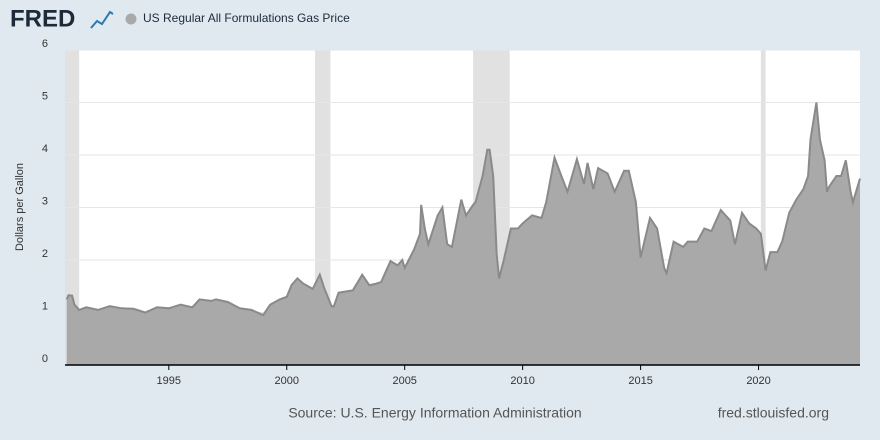  Describe the element at coordinates (45, 359) in the screenshot. I see `y-tick-label: 0` at that location.